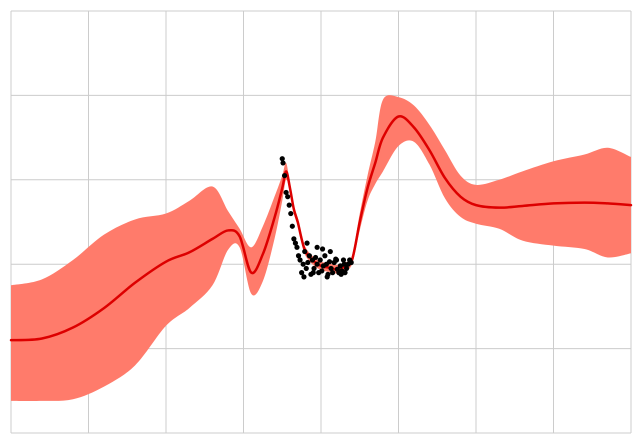 The width and height of the screenshot is (640, 443). I want to click on observation-points-layer, so click(316, 218).